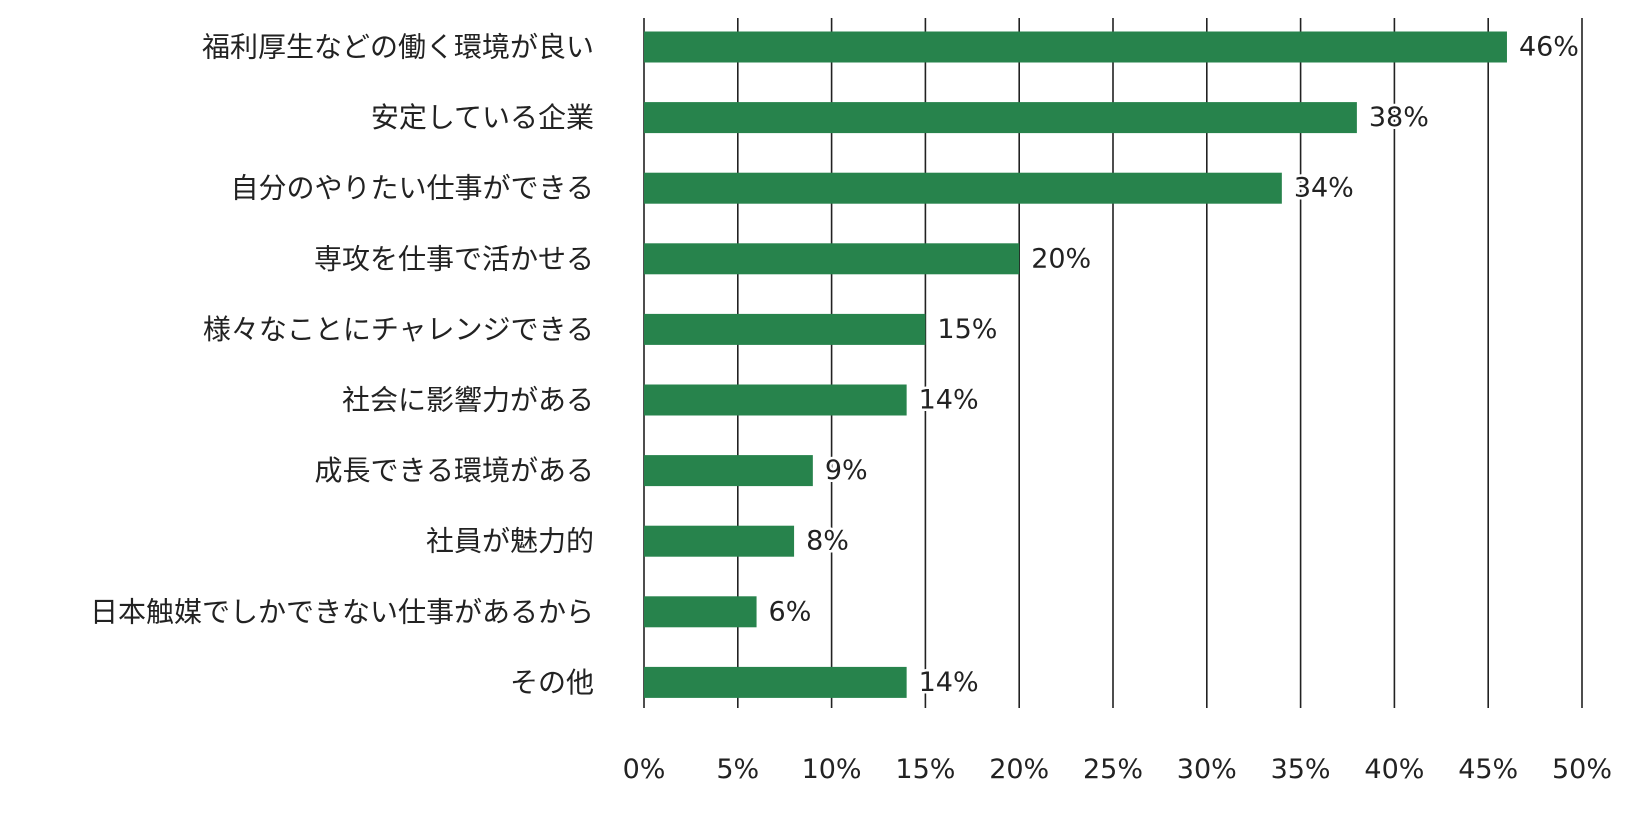  I want to click on value-label: 8%, so click(827, 541).